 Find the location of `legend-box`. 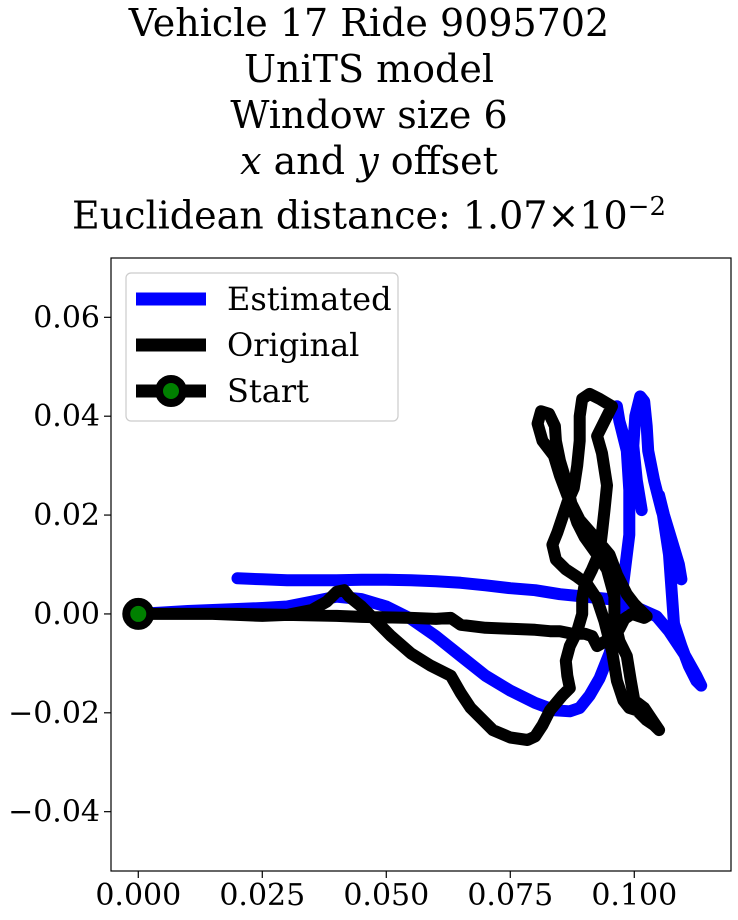

legend-box is located at coordinates (262, 347).